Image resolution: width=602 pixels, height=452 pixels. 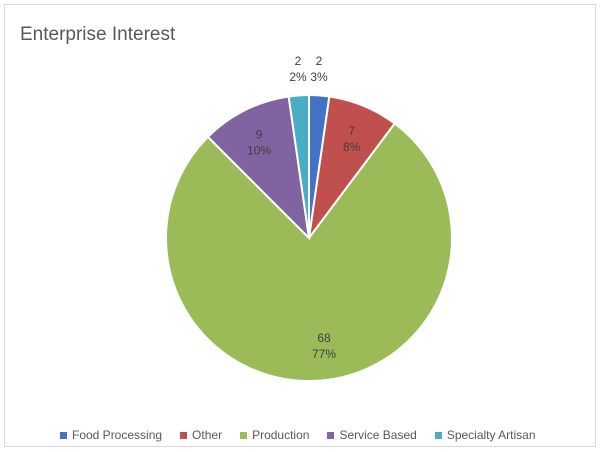 I want to click on legend-label: Service Based, so click(x=378, y=435).